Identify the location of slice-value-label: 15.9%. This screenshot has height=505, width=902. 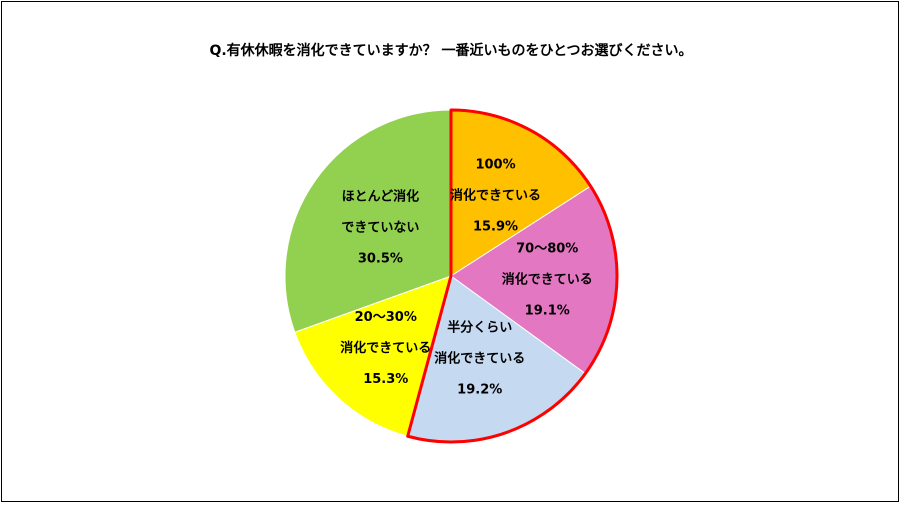
(495, 226).